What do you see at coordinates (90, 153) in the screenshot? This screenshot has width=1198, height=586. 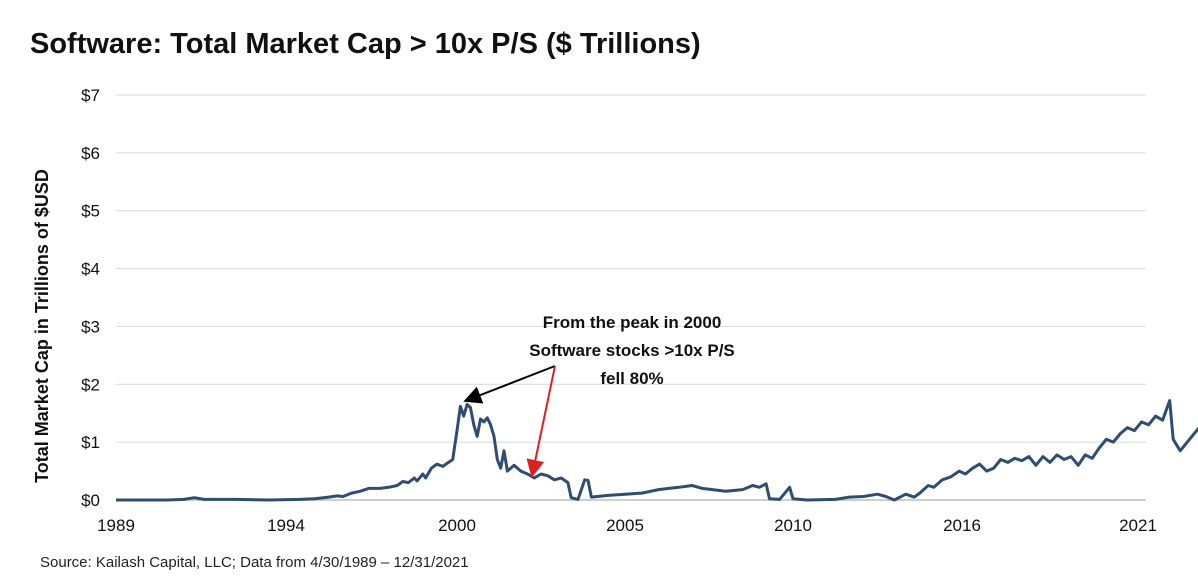 I see `y-tick-label: $6` at bounding box center [90, 153].